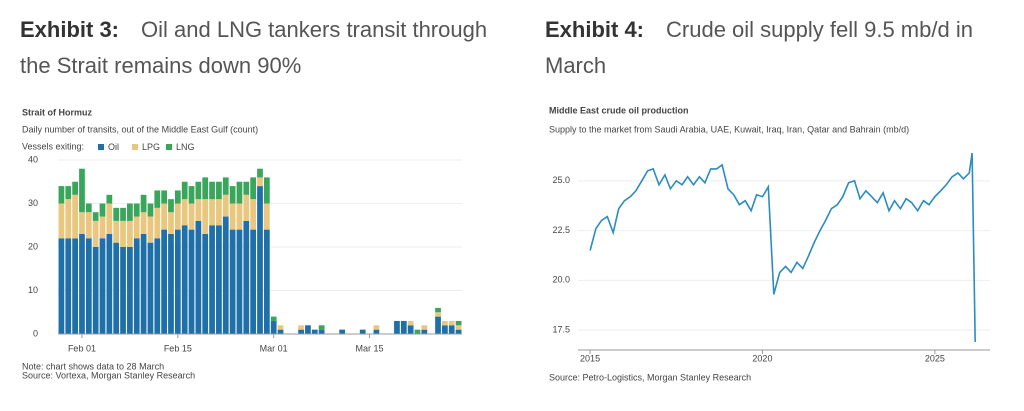 This screenshot has width=1024, height=411. Describe the element at coordinates (561, 230) in the screenshot. I see `y-tick-label: 22.5` at that location.